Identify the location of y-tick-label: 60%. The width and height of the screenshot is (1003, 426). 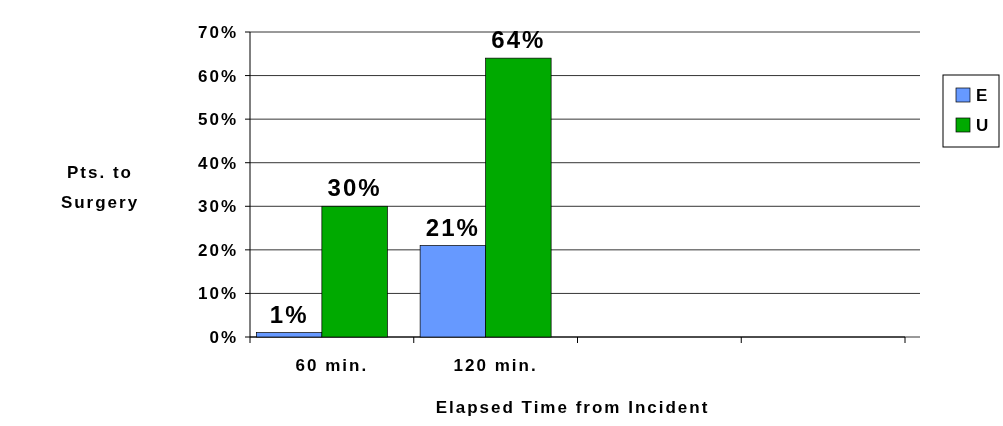
(217, 76).